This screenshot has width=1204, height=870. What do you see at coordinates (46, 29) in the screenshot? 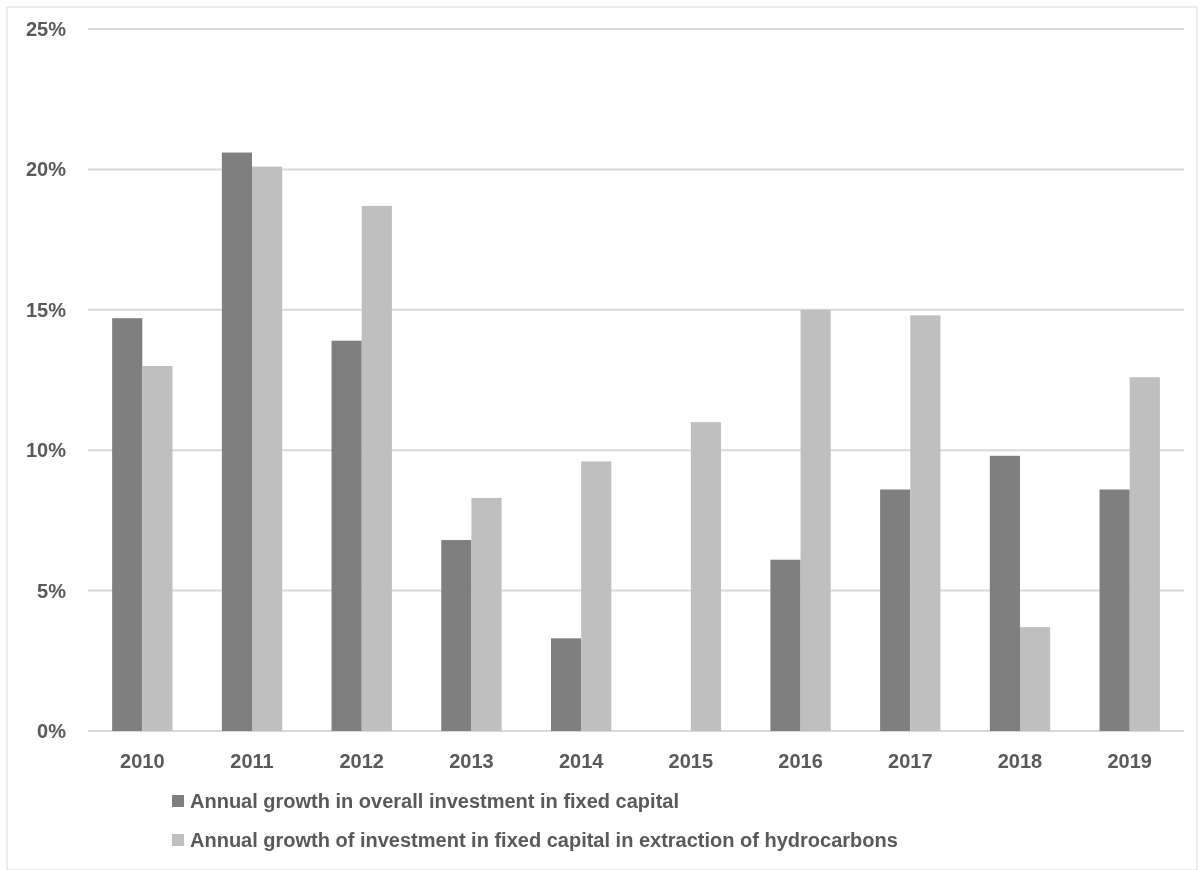
I see `y-tick-label: 25%` at bounding box center [46, 29].